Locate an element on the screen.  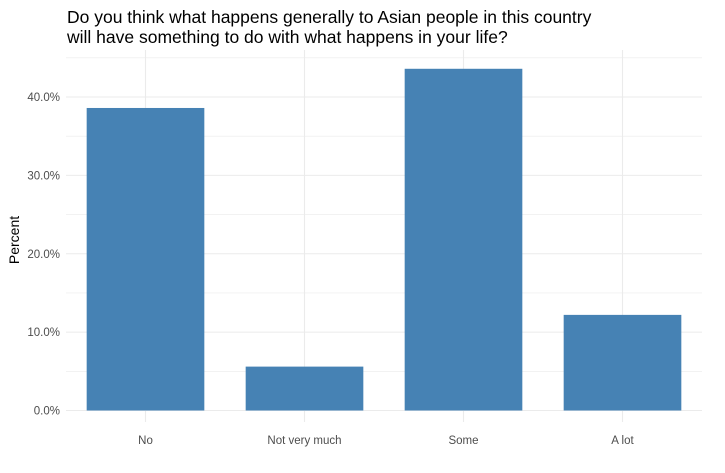
bar-not-very-much is located at coordinates (304, 388).